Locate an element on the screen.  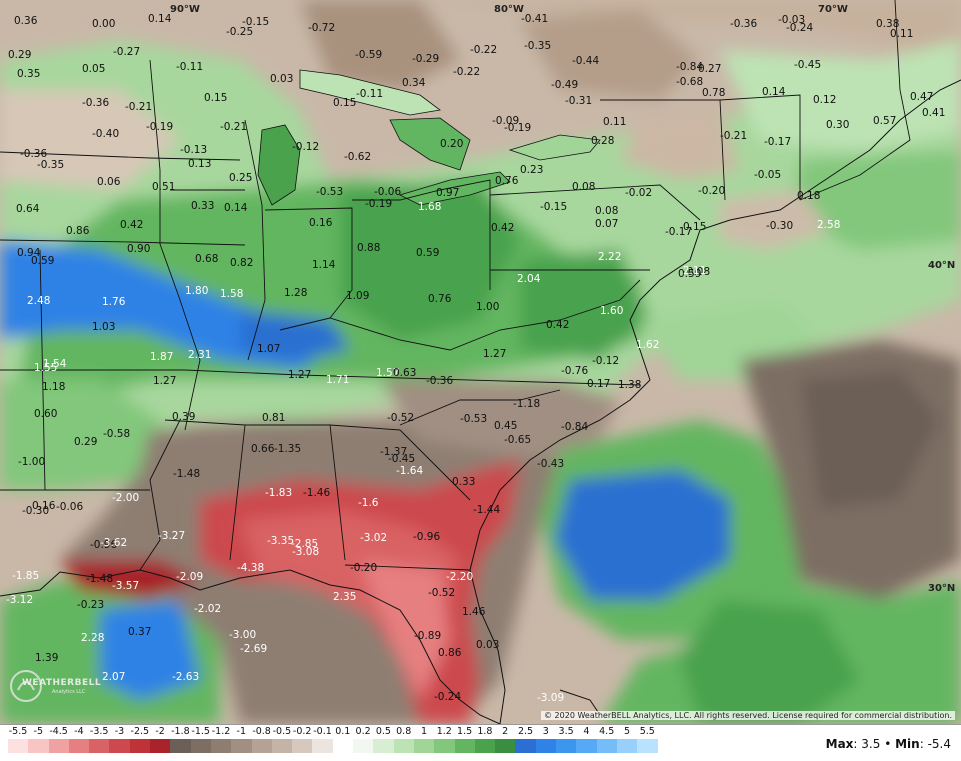
value-label: 0.34 is located at coordinates (414, 83).